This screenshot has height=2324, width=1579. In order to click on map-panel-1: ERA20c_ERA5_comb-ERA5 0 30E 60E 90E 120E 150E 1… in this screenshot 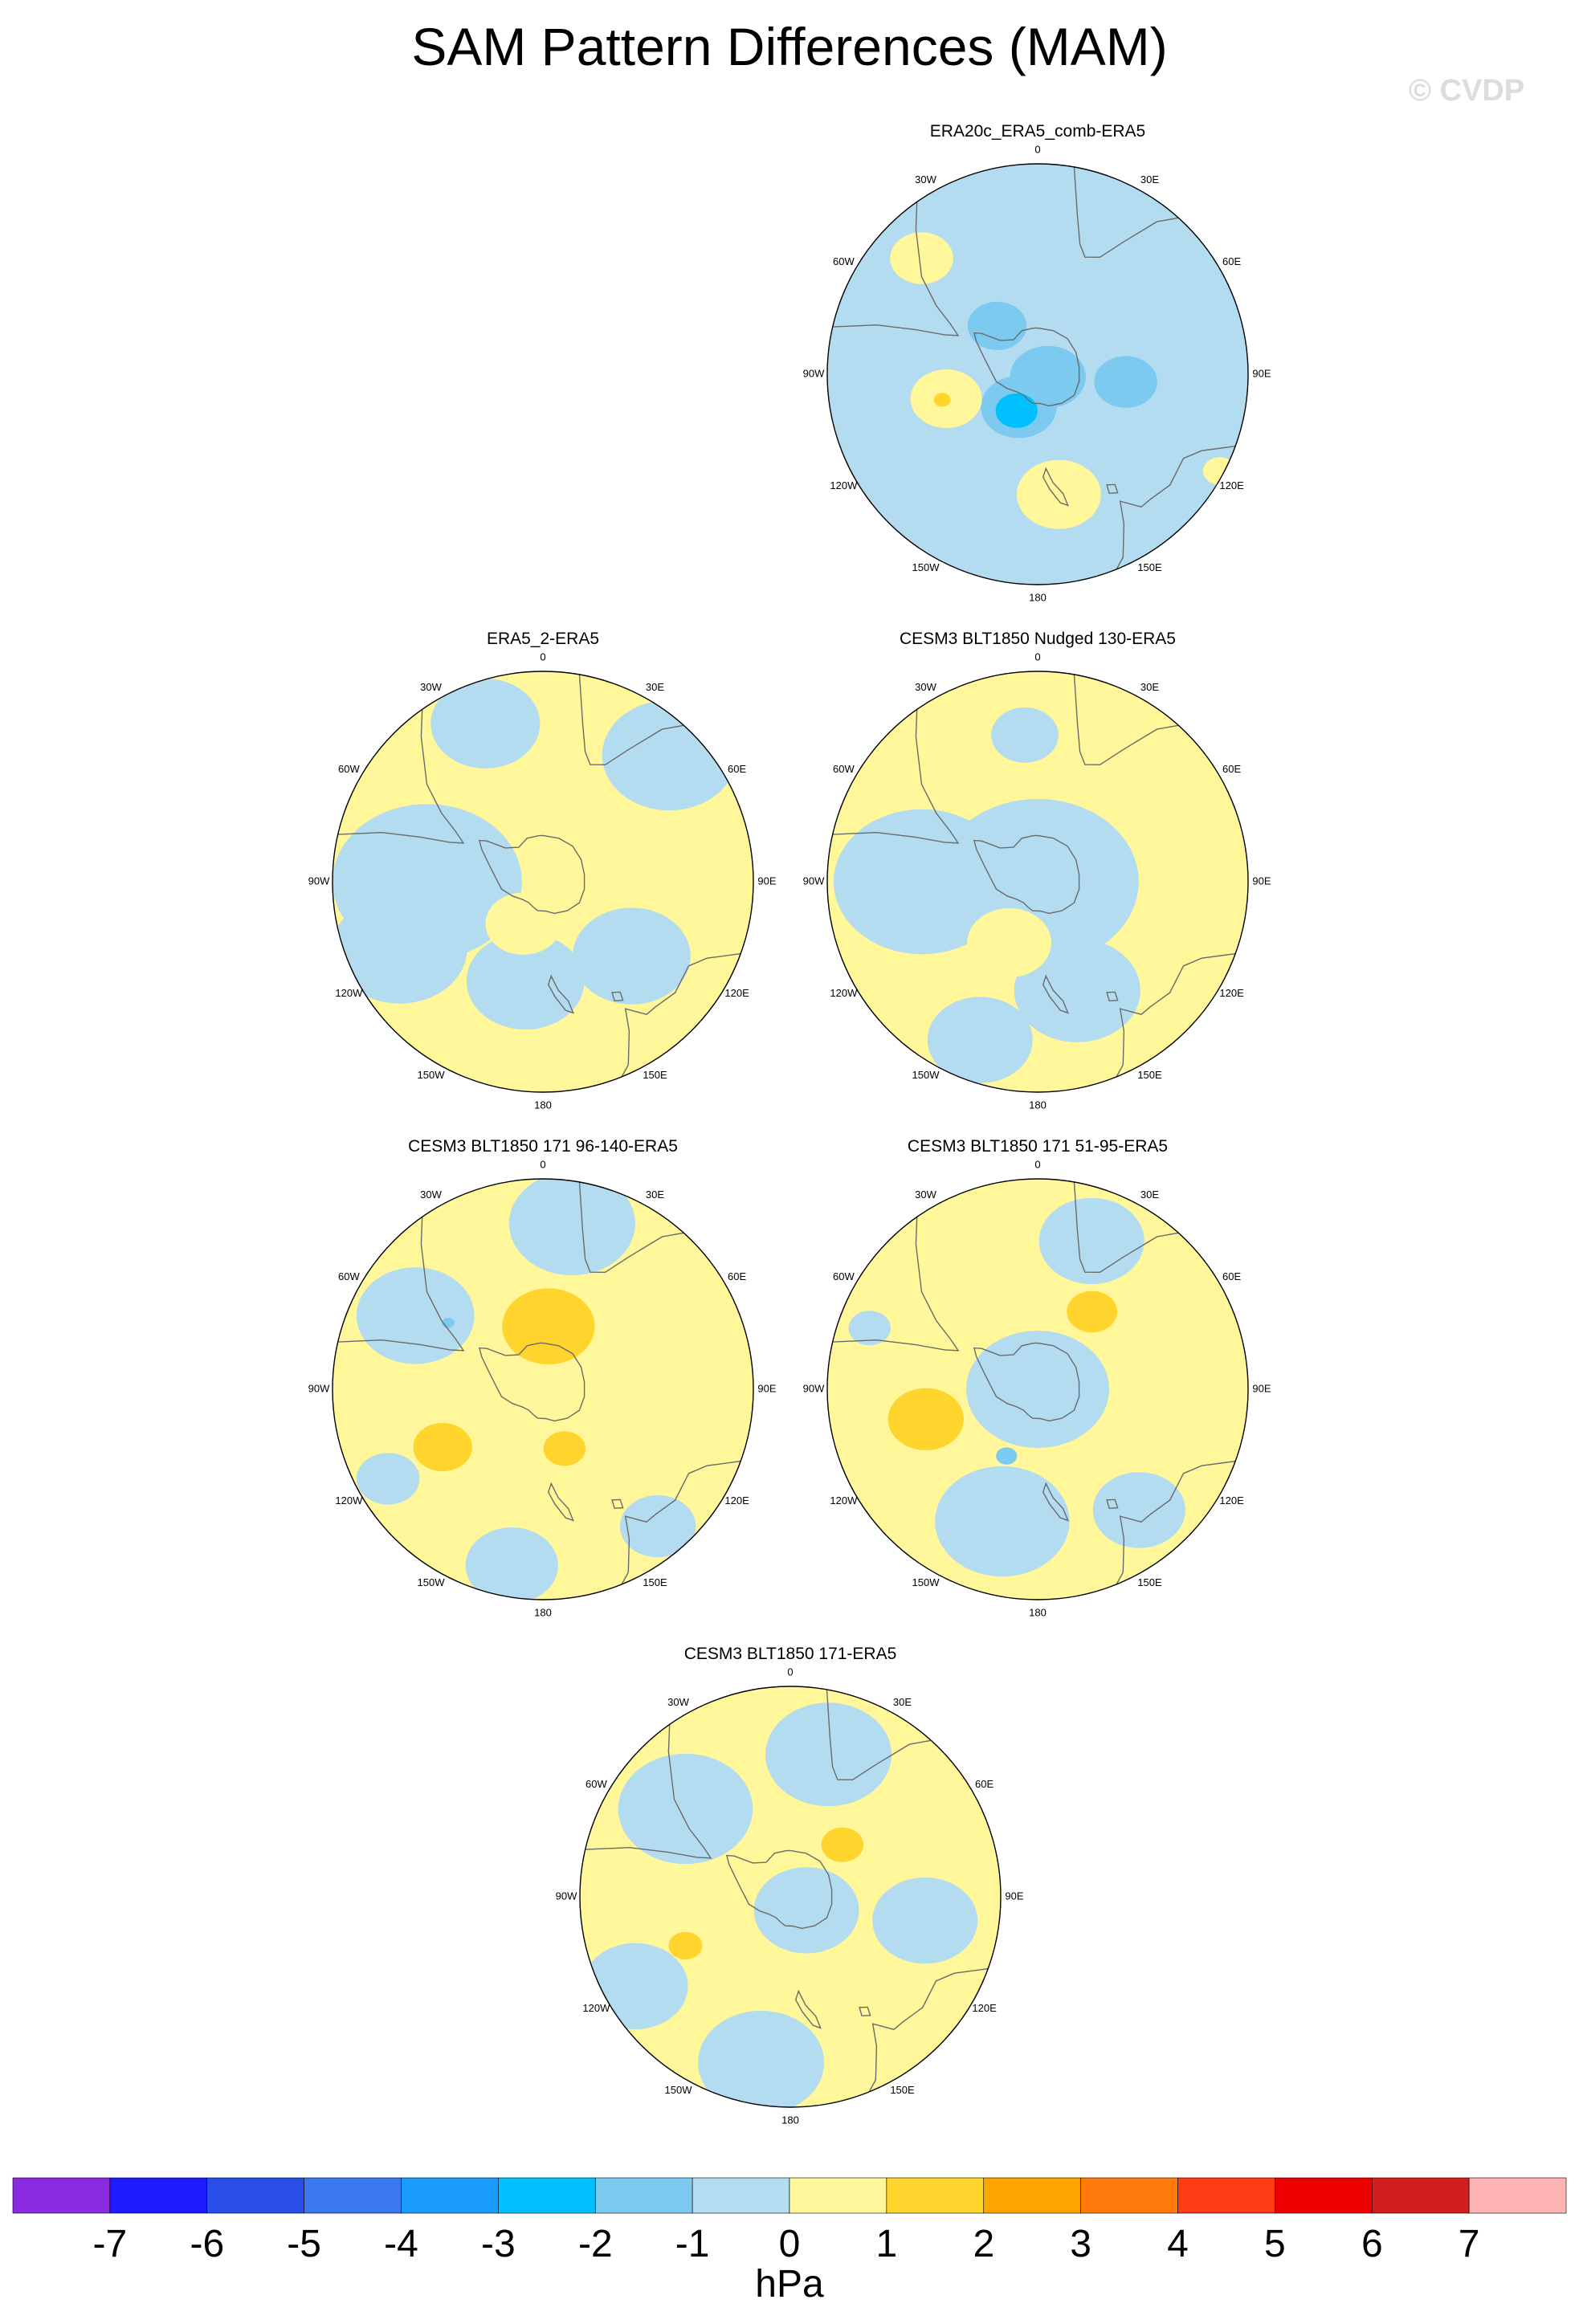, I will do `click(1037, 363)`.